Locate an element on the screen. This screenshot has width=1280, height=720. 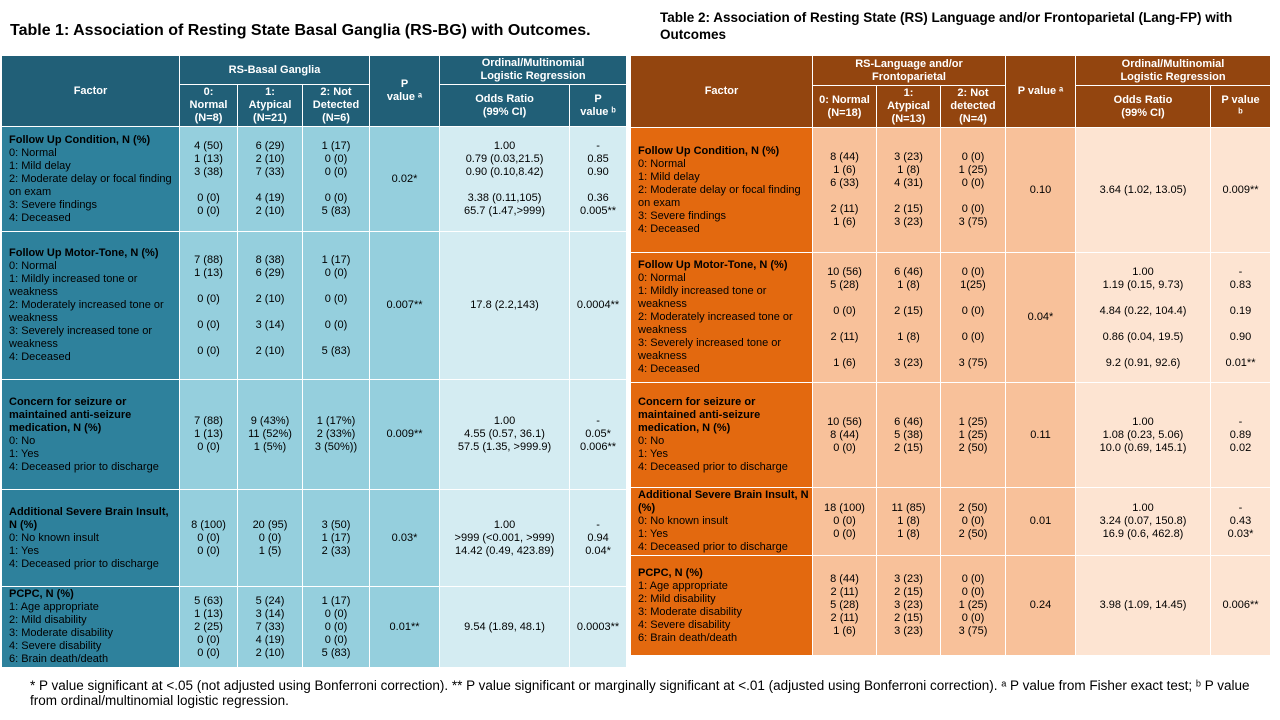
data-cell: 0.01 is located at coordinates (1040, 521).